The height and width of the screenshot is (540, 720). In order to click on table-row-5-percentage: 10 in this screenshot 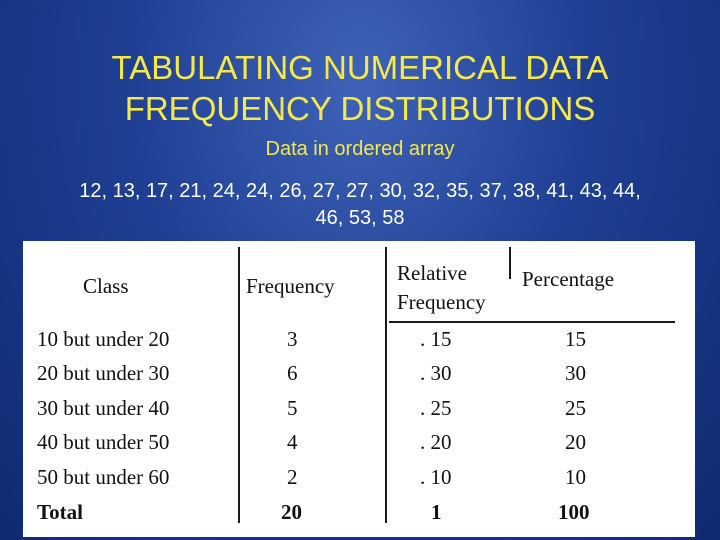, I will do `click(575, 477)`.